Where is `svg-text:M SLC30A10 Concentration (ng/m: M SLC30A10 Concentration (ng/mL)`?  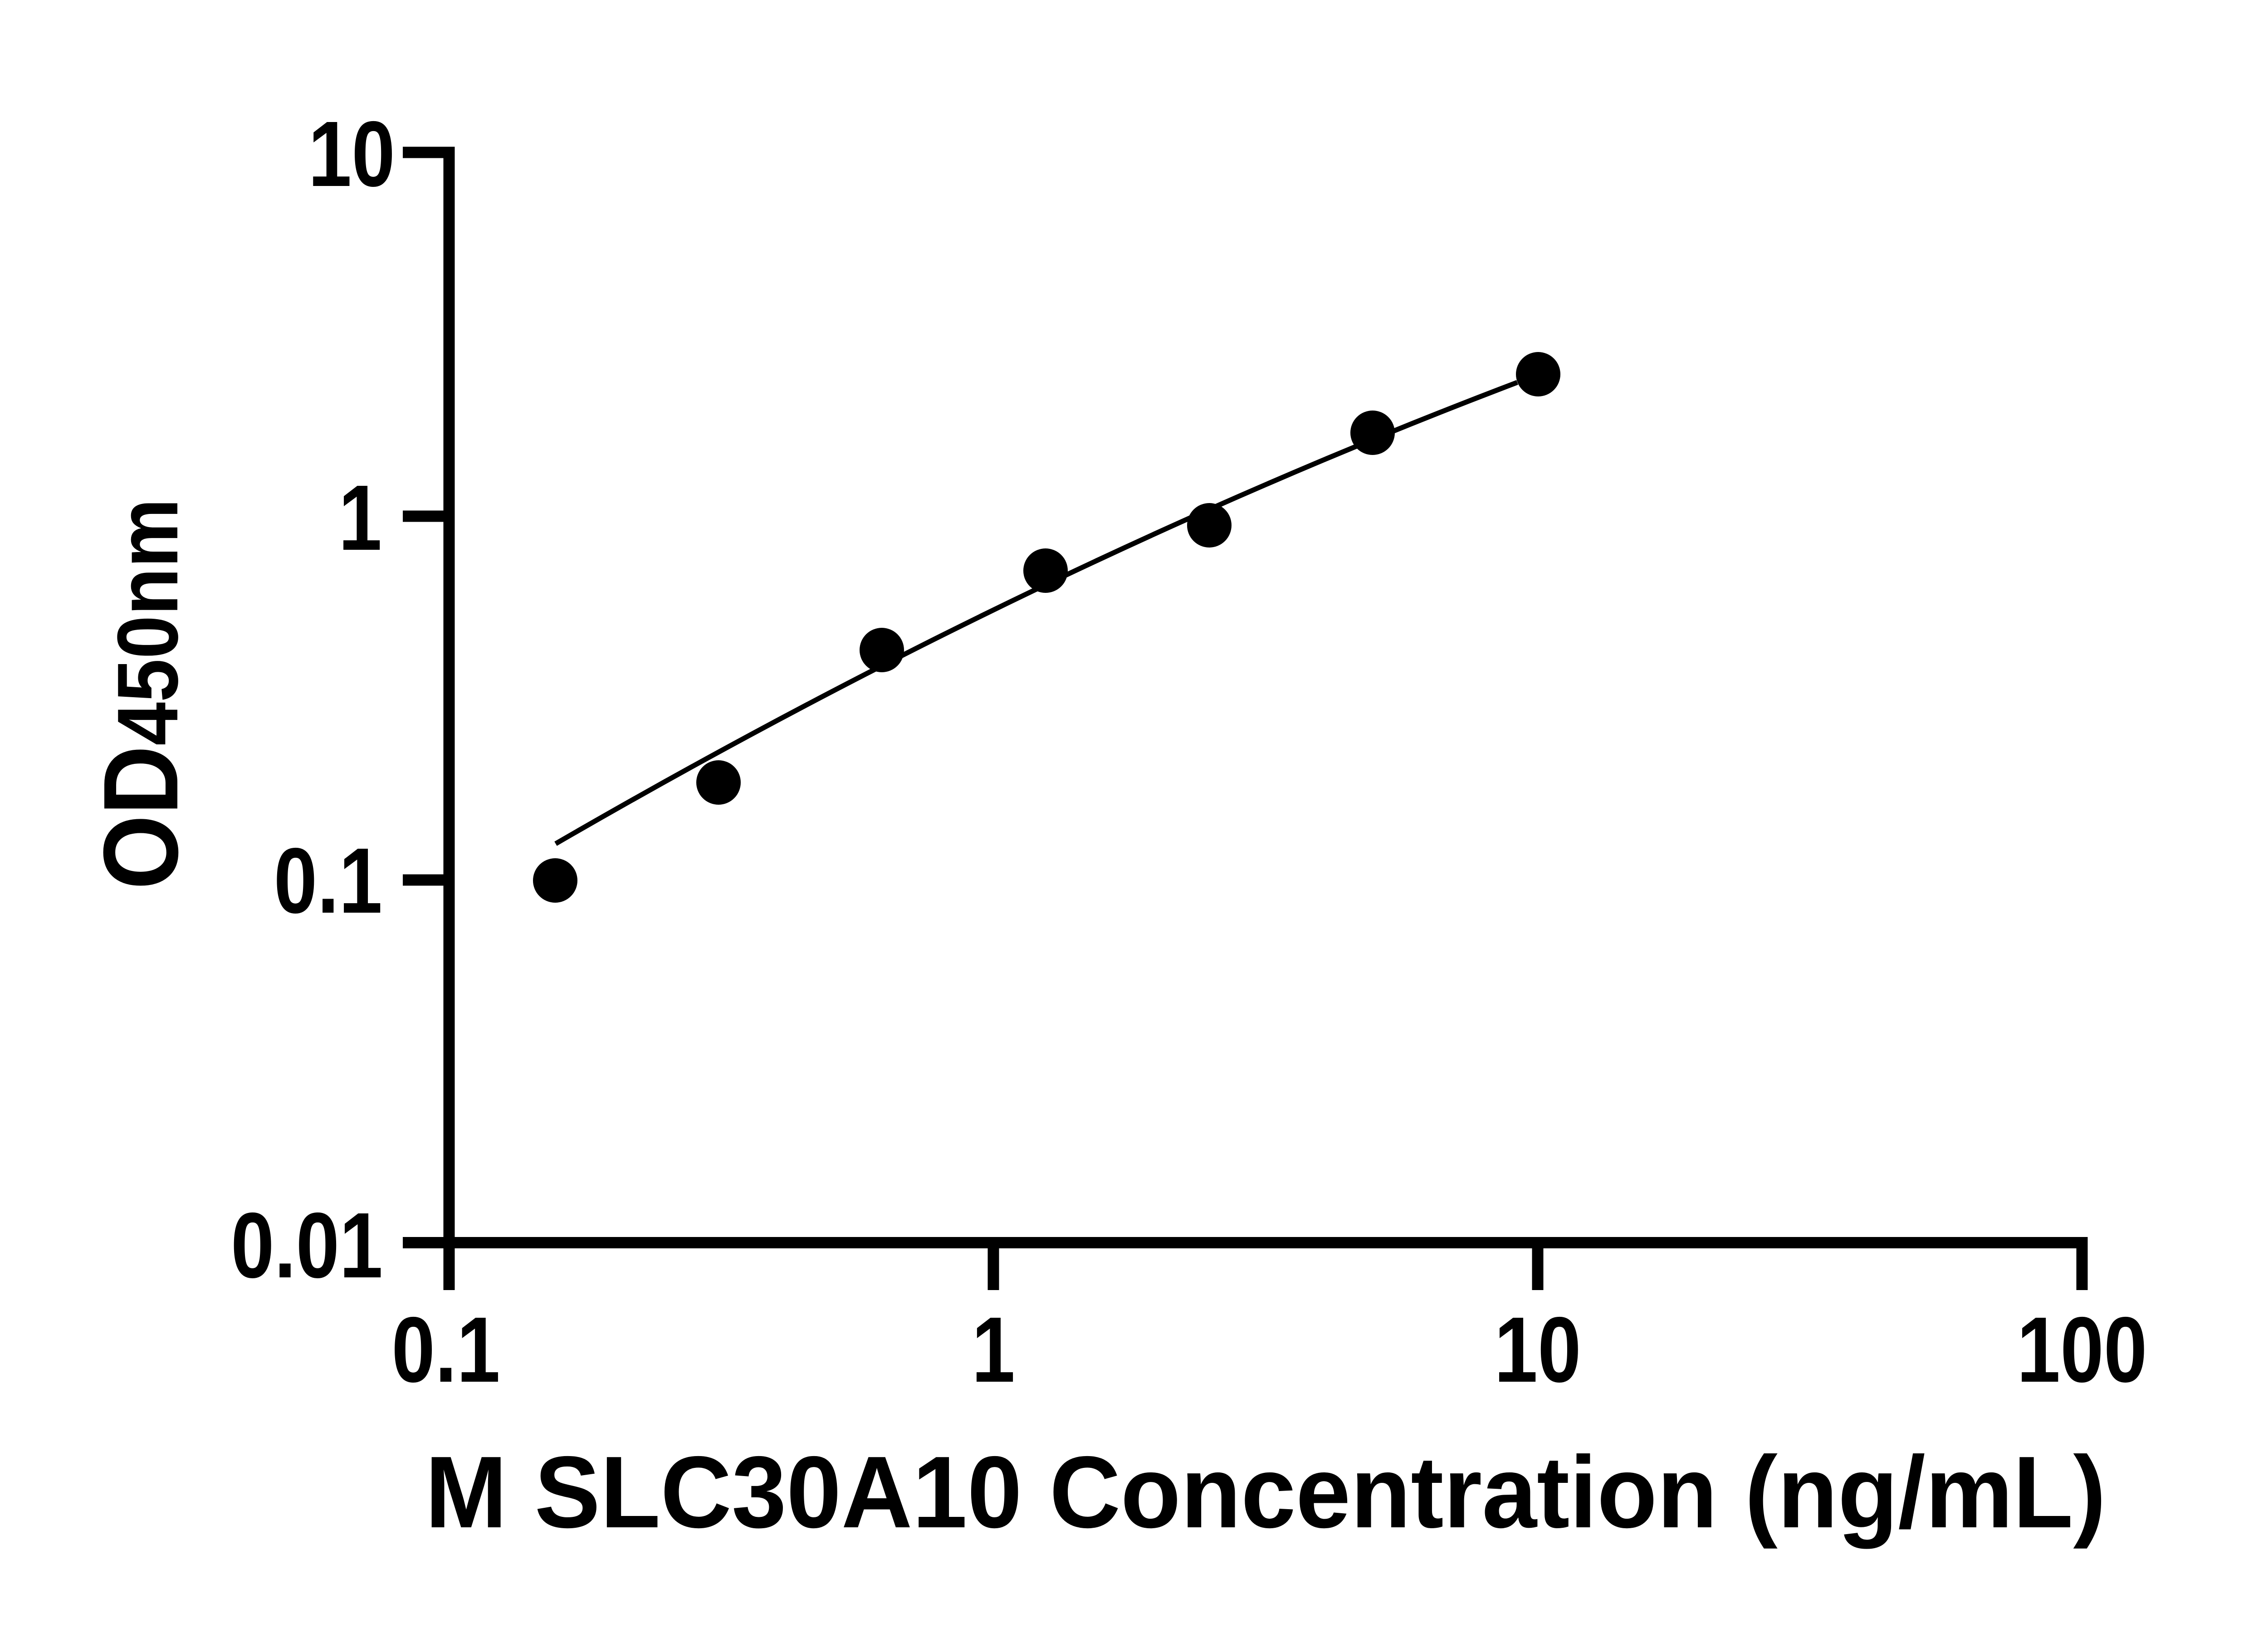 svg-text:M SLC30A10 Concentration (ng/m: M SLC30A10 Concentration (ng/mL) is located at coordinates (1265, 1492).